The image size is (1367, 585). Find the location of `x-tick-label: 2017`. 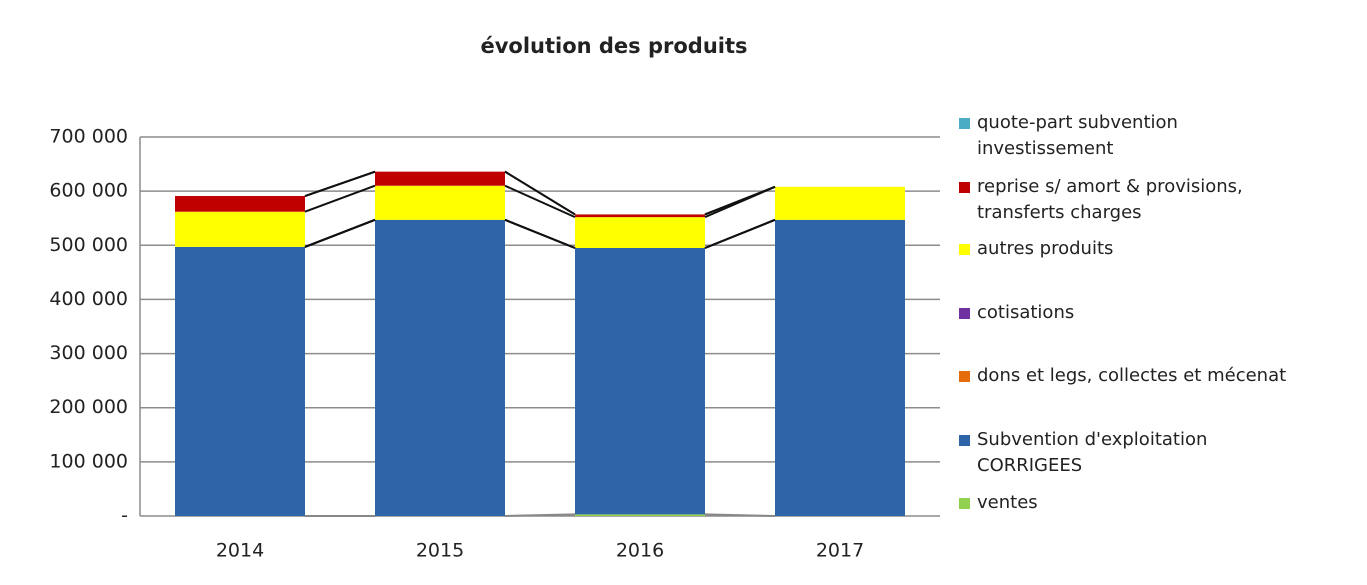

x-tick-label: 2017 is located at coordinates (840, 551).